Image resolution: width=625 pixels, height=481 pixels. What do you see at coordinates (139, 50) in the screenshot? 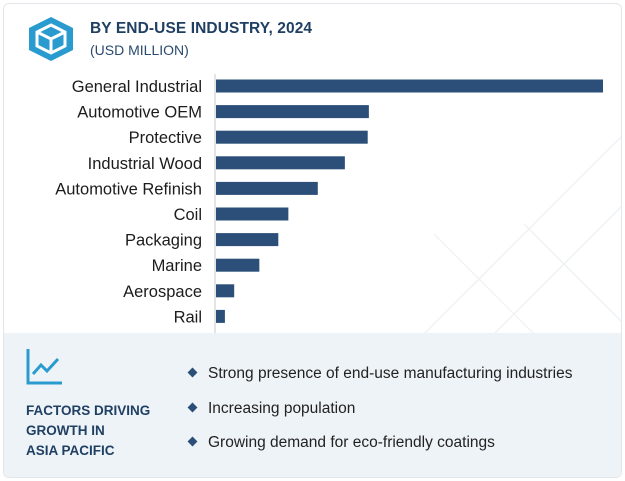
I see `chart-subtitle: (USD MILLION)` at bounding box center [139, 50].